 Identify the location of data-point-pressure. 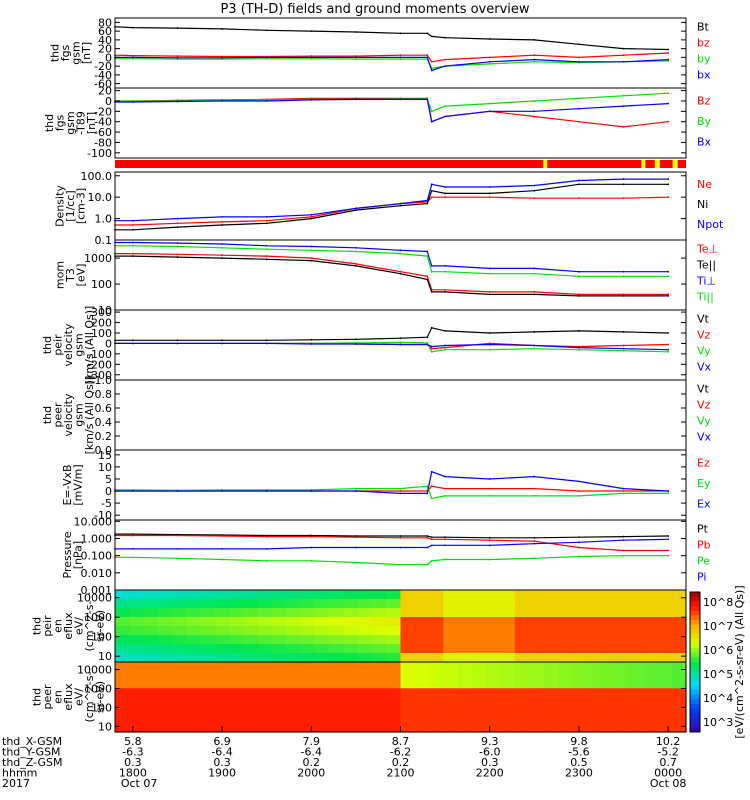
(400, 564).